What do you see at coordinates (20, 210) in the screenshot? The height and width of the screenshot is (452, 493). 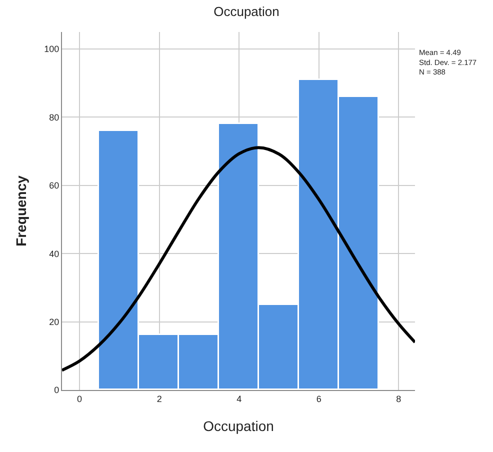 I see `y-axis-title: Frequency` at bounding box center [20, 210].